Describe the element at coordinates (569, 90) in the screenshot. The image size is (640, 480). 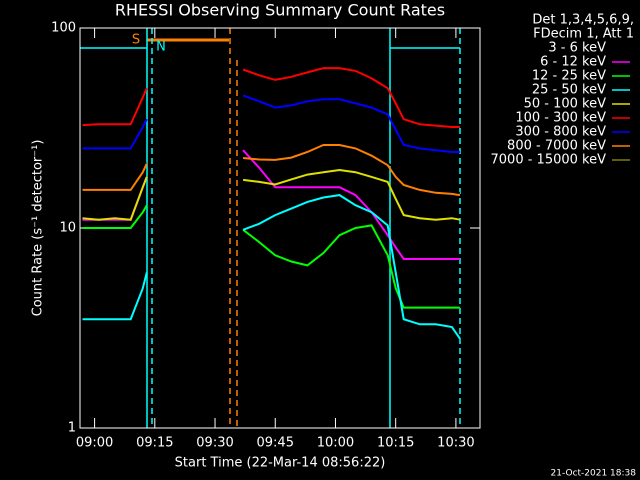
I see `legend-label: 25 - 50 keV` at that location.